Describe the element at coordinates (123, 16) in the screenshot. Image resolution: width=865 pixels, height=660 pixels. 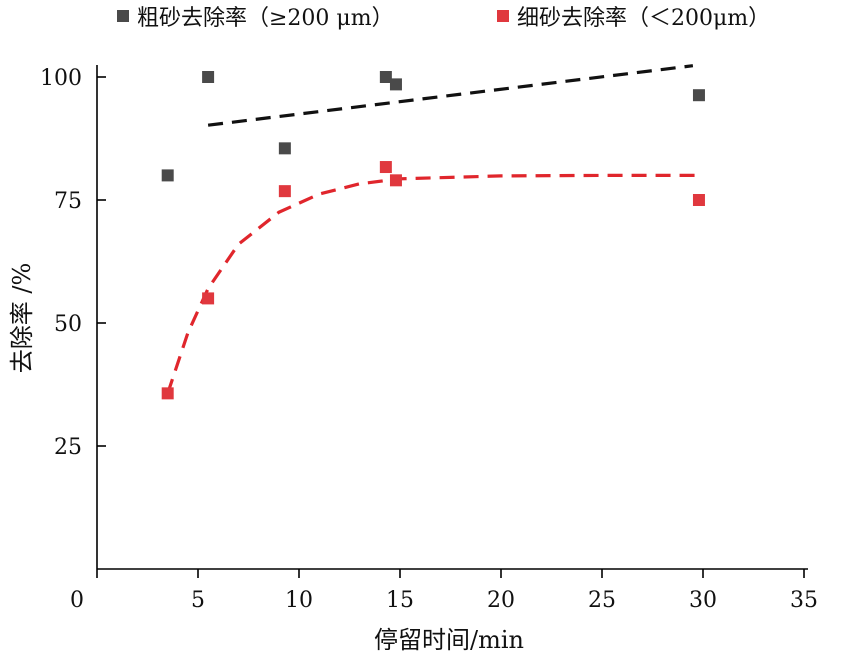
I see `legend-marker-coarse` at that location.